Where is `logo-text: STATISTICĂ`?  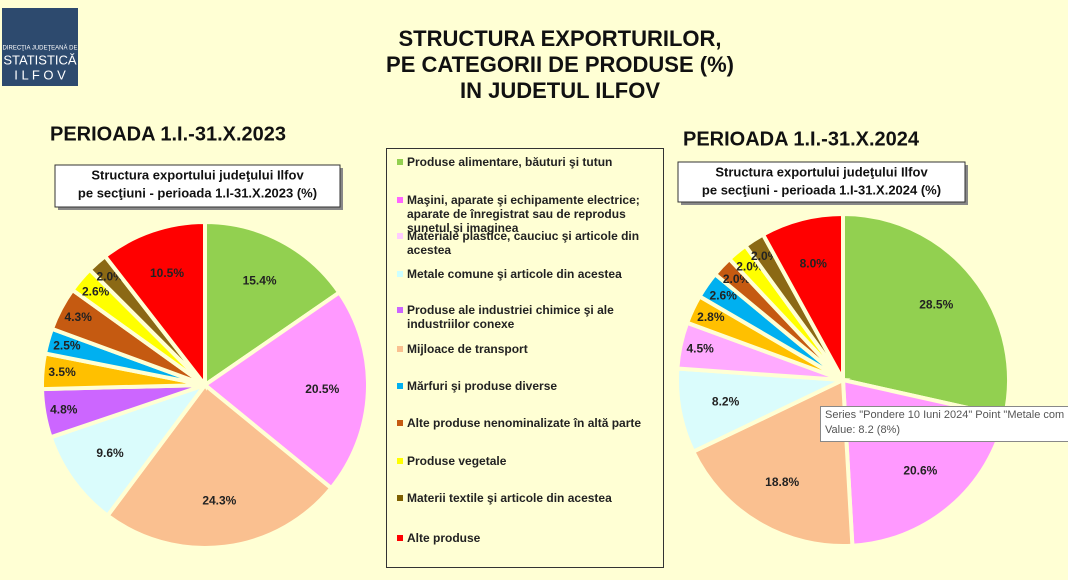 logo-text: STATISTICĂ is located at coordinates (40, 59).